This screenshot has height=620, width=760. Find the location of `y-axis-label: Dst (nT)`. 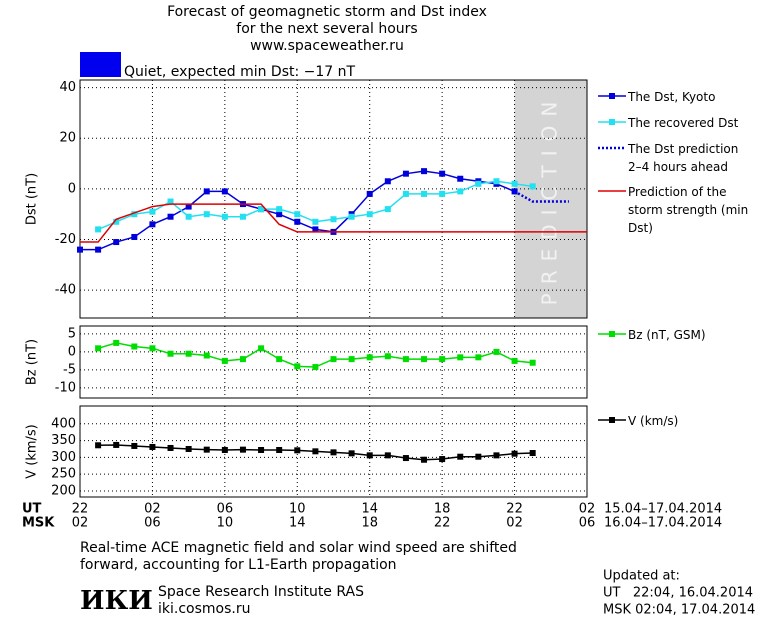

y-axis-label: Dst (nT) is located at coordinates (32, 199).